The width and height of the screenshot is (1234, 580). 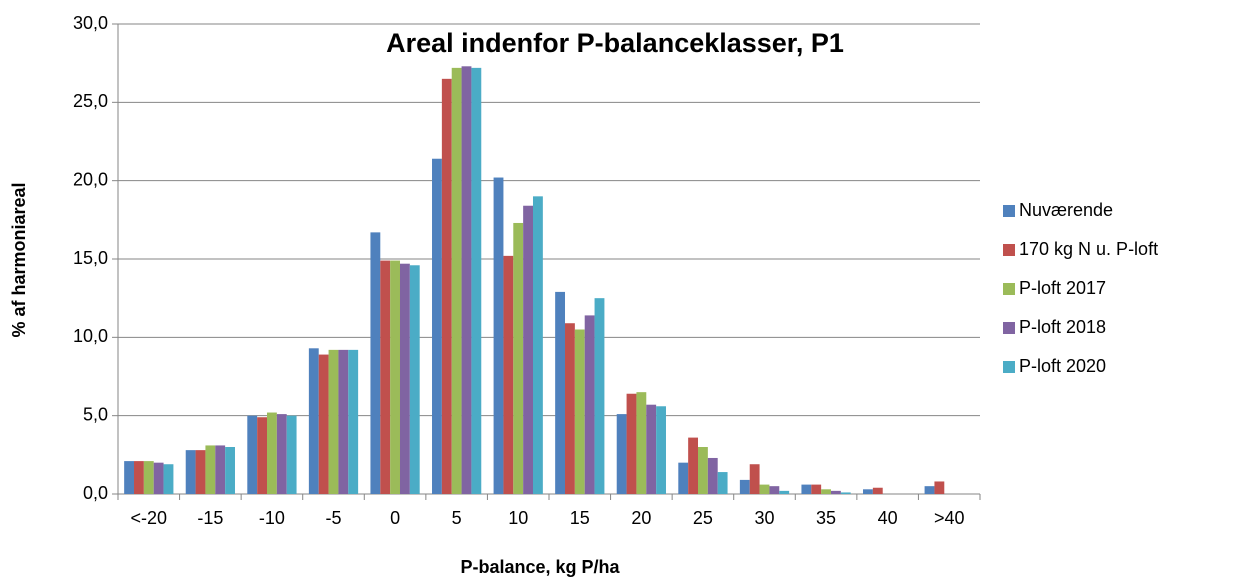 I want to click on y-tick-label: 15,0, so click(x=90, y=258).